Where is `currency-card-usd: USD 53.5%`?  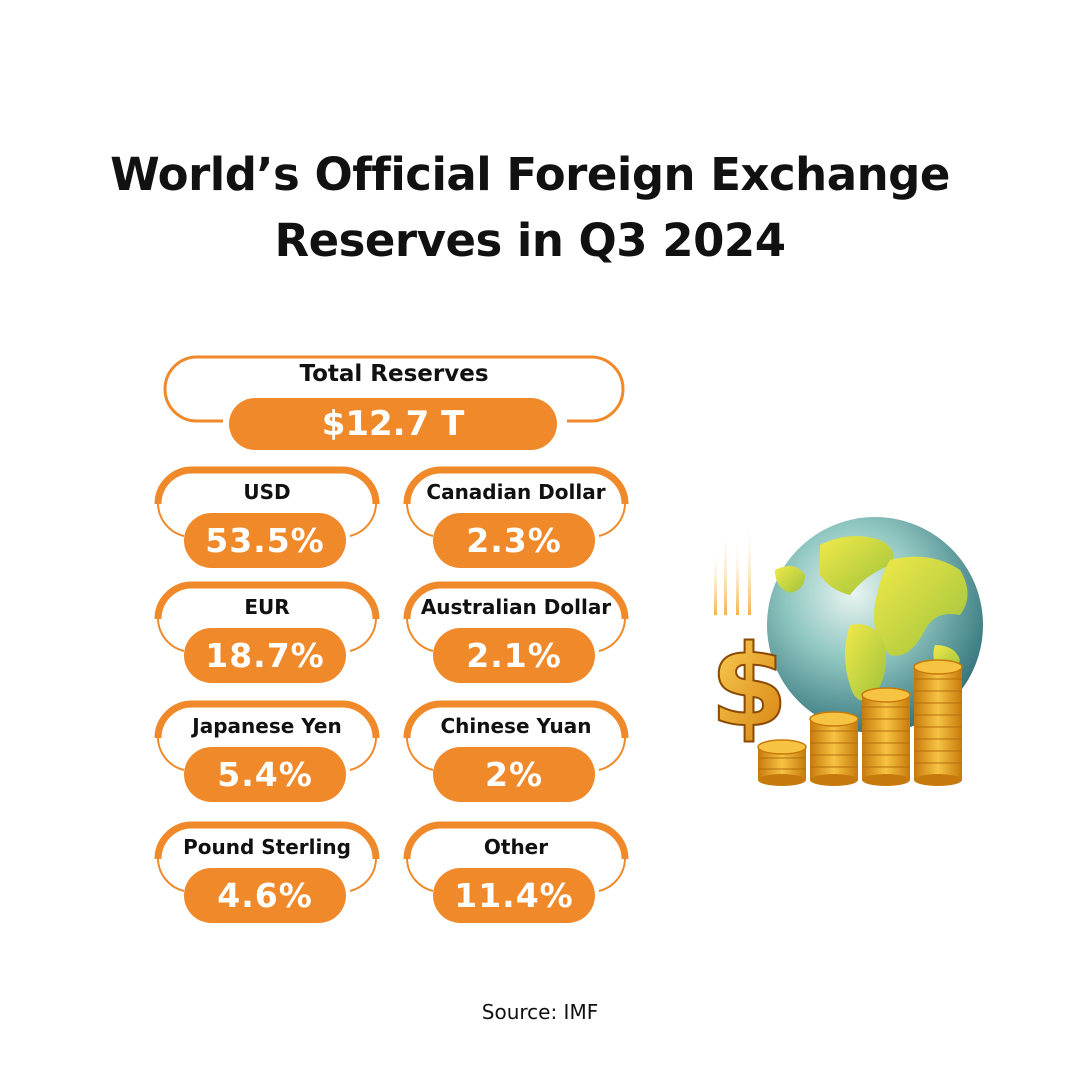
currency-card-usd: USD 53.5% is located at coordinates (267, 518).